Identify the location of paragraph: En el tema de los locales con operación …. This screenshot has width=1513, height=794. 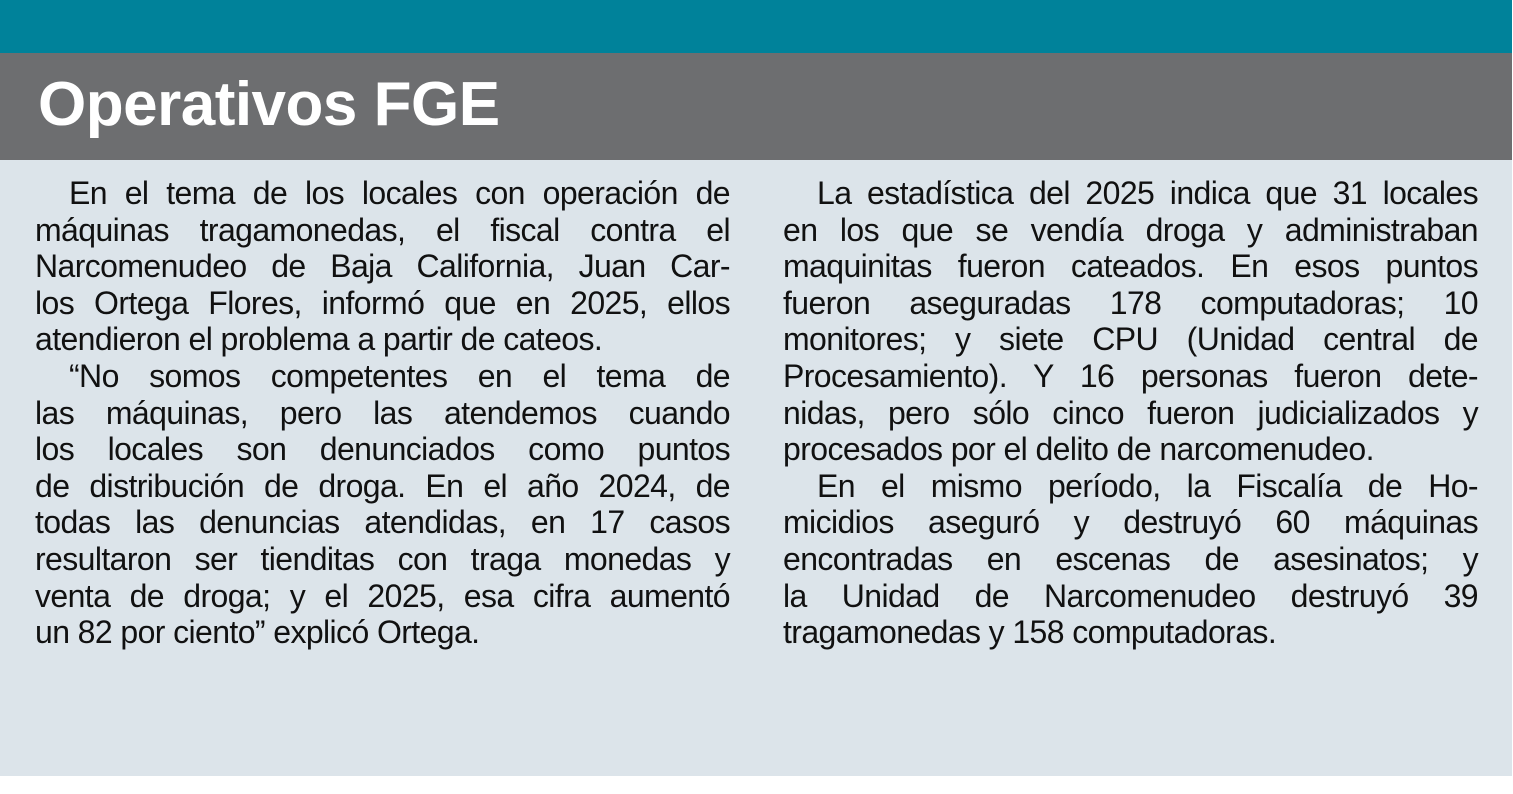
(383, 266).